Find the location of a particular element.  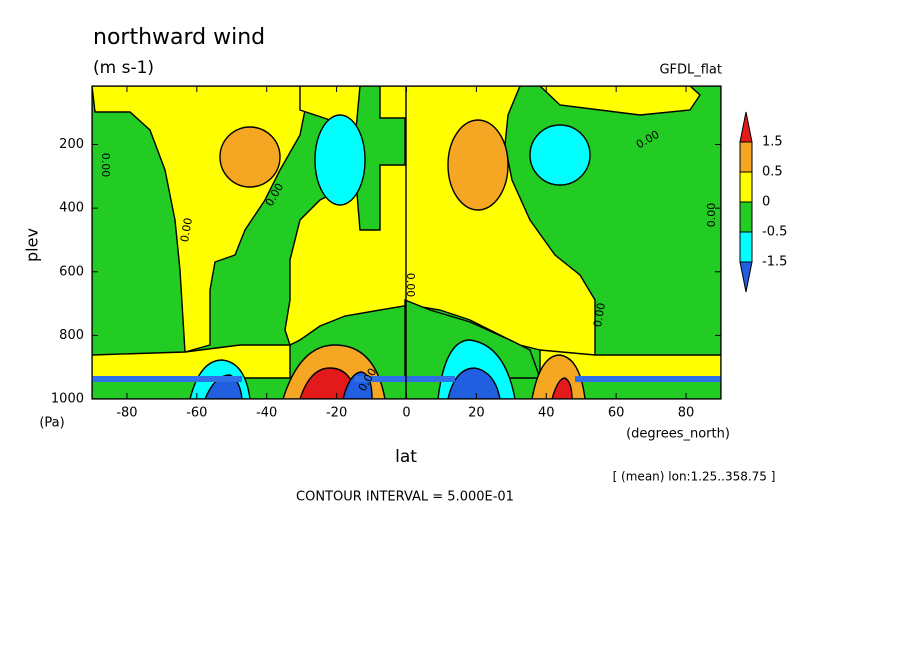

y-tick-label: 600 is located at coordinates (71, 271).